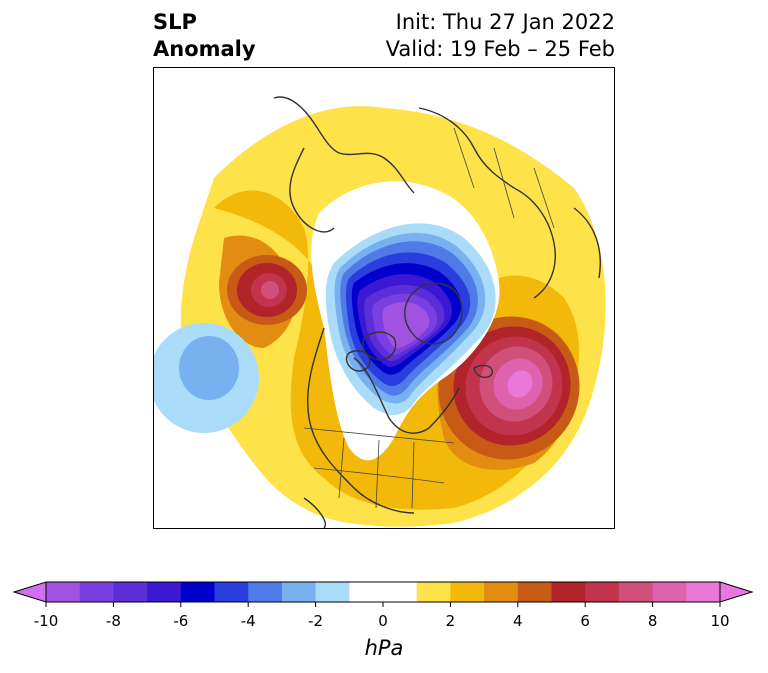  I want to click on init-date: Init: Thu 27 Jan 2022, so click(505, 22).